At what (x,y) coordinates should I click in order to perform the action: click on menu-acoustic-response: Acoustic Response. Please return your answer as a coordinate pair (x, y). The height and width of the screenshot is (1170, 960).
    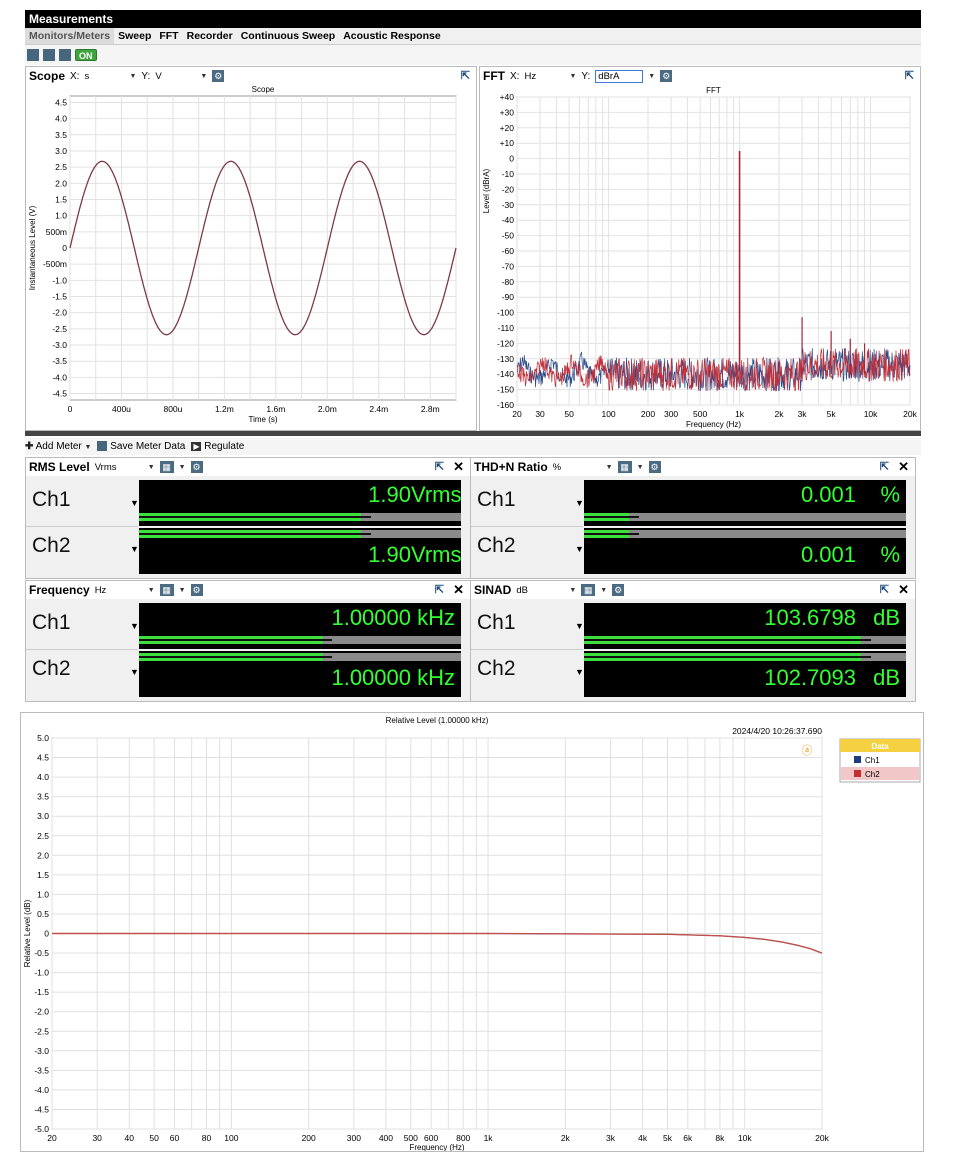
    Looking at the image, I should click on (392, 36).